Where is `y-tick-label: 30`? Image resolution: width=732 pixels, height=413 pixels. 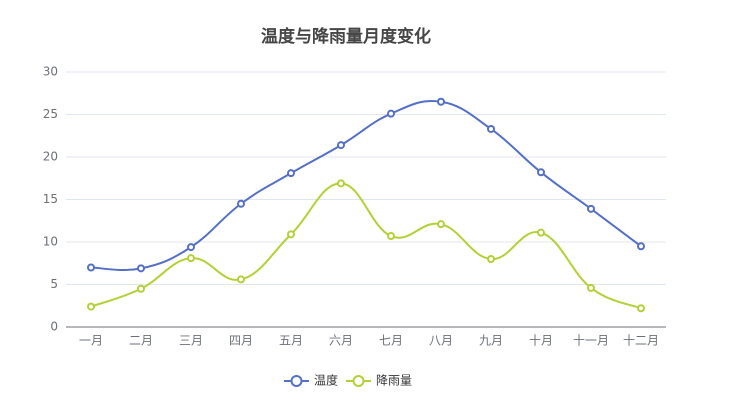
y-tick-label: 30 is located at coordinates (50, 72).